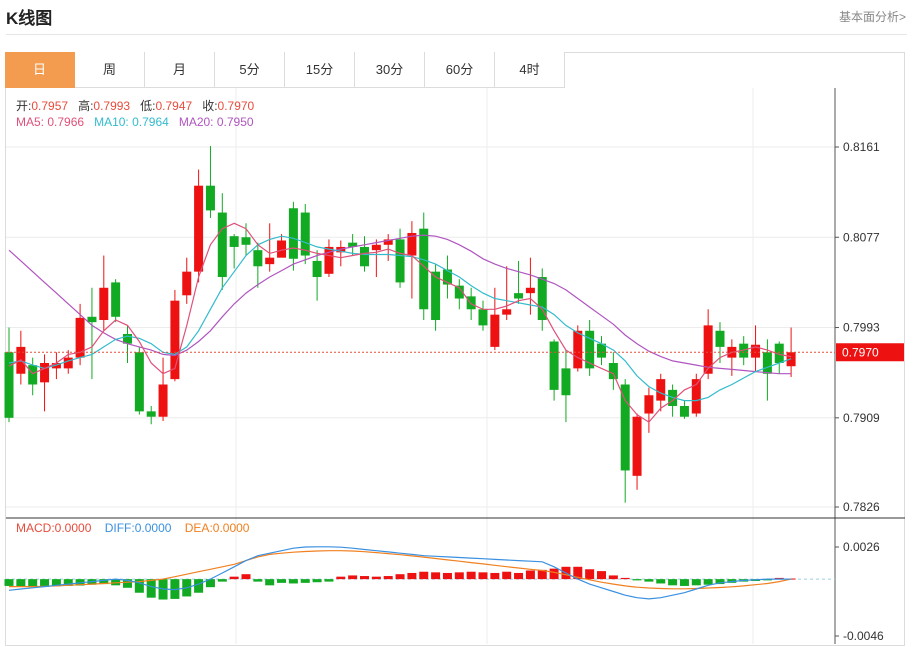  Describe the element at coordinates (872, 17) in the screenshot. I see `fundamental-analysis-link: 基本面分析>` at that location.